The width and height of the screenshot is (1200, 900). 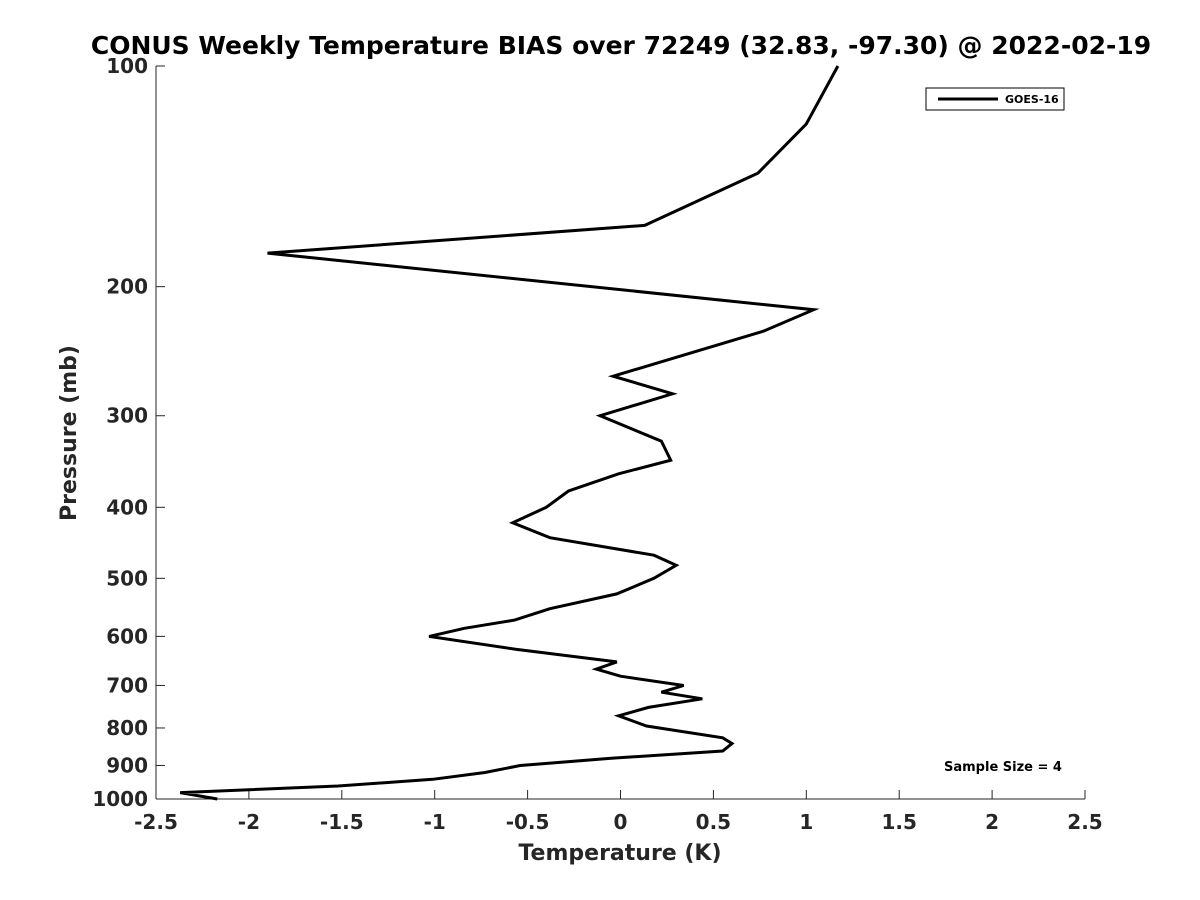 I want to click on x-tick-label: 0, so click(x=621, y=822).